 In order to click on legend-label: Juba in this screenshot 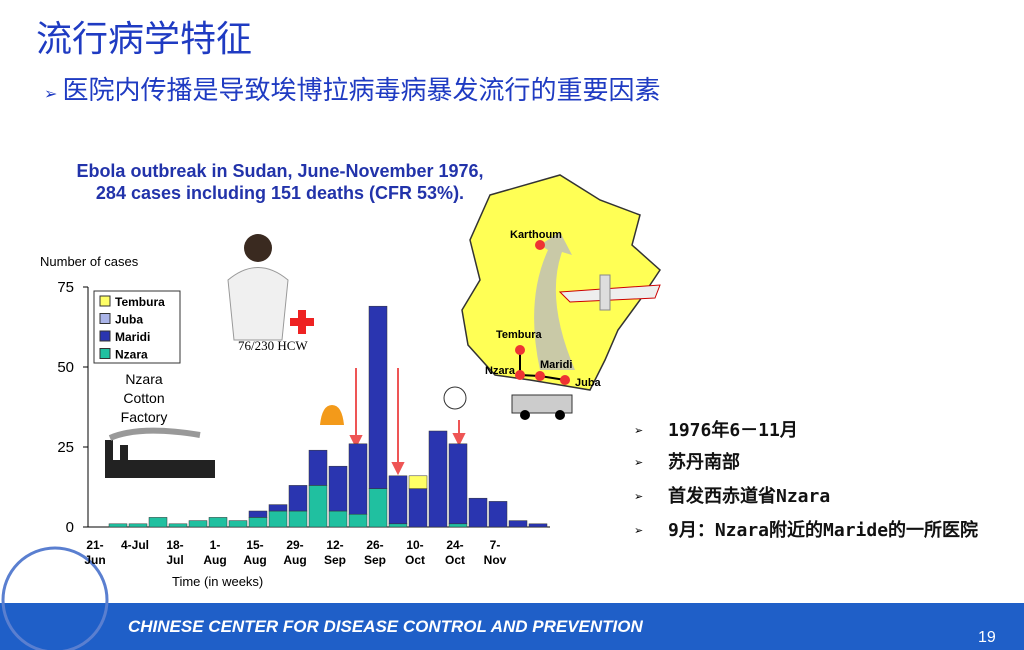, I will do `click(129, 320)`.